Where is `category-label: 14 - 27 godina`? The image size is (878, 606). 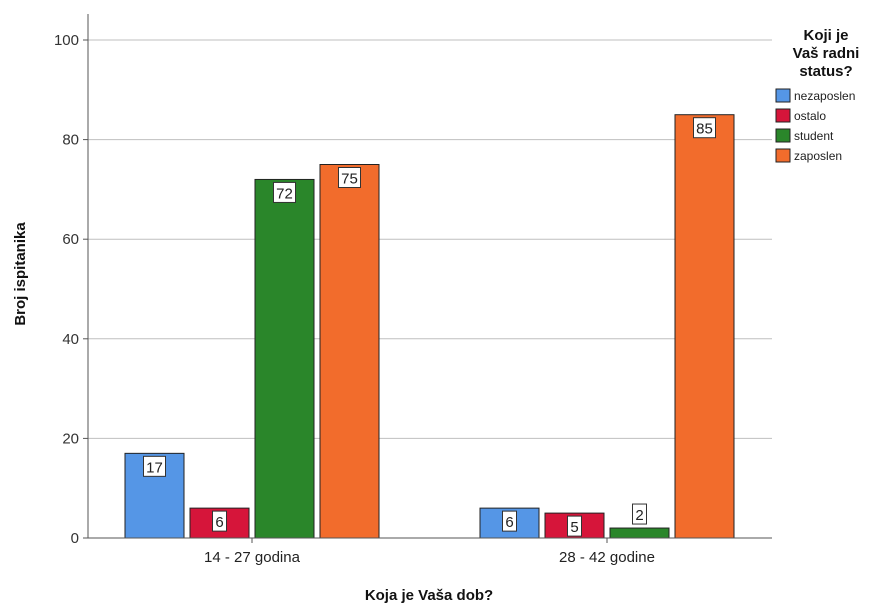 category-label: 14 - 27 godina is located at coordinates (252, 557).